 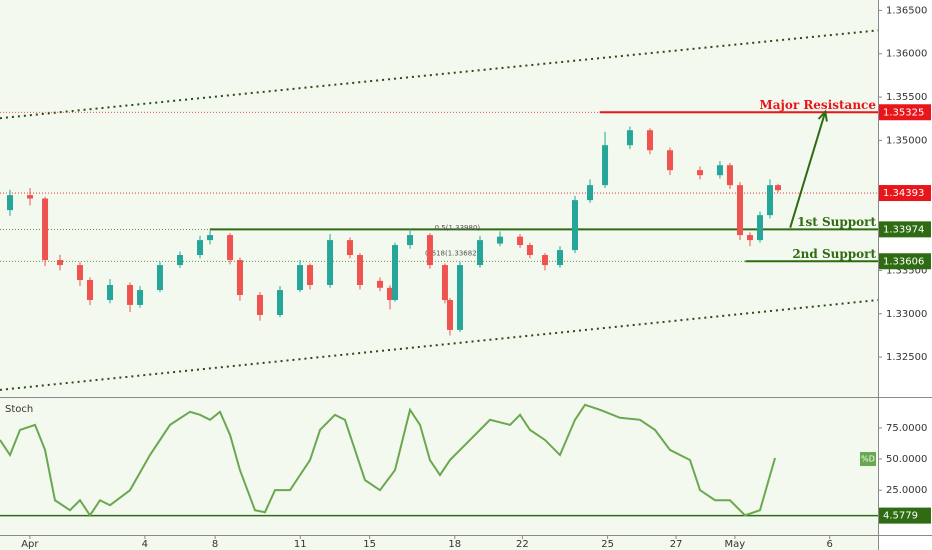 What do you see at coordinates (454, 544) in the screenshot?
I see `x-tick-label: 18` at bounding box center [454, 544].